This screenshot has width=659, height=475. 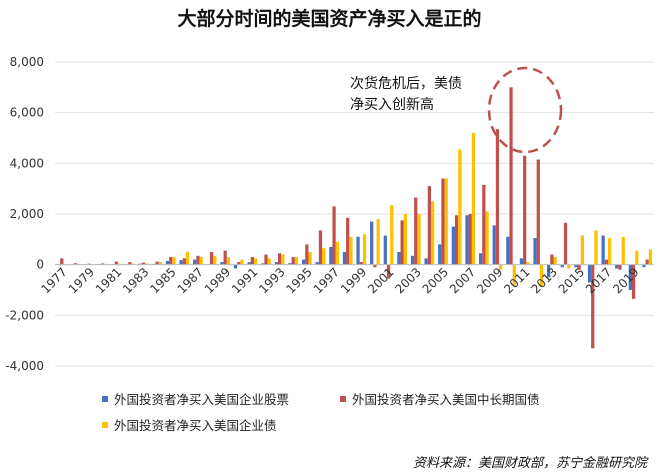 What do you see at coordinates (135, 280) in the screenshot?
I see `x-tick-label: 1983` at bounding box center [135, 280].